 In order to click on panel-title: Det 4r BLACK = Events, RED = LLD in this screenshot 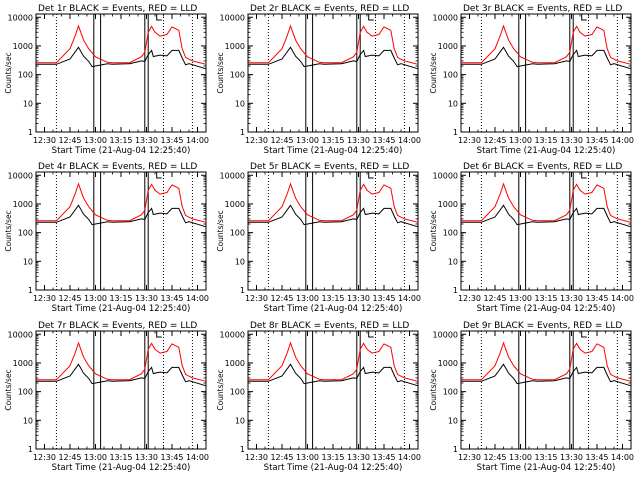, I will do `click(117, 167)`.